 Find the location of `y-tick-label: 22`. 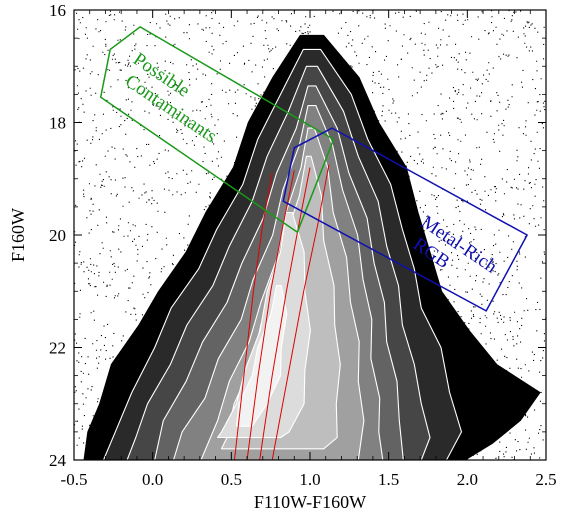

y-tick-label: 22 is located at coordinates (57, 348).